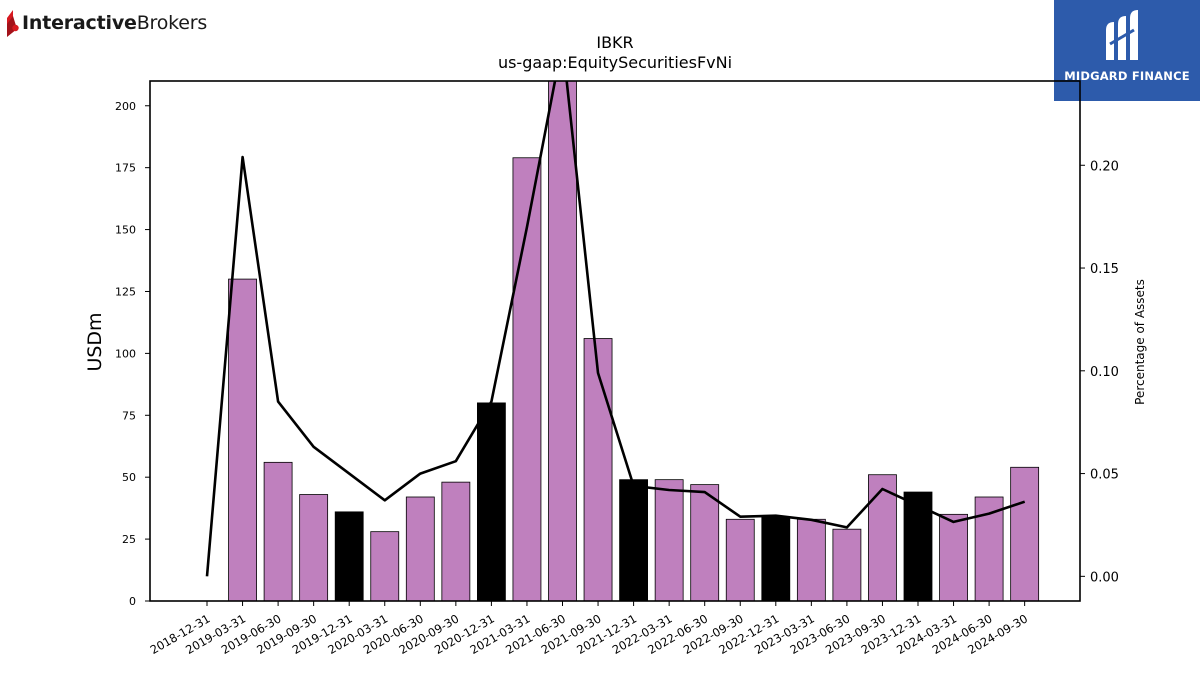 This screenshot has width=1200, height=675. What do you see at coordinates (132, 601) in the screenshot?
I see `y-tick-label-0: 0` at bounding box center [132, 601].